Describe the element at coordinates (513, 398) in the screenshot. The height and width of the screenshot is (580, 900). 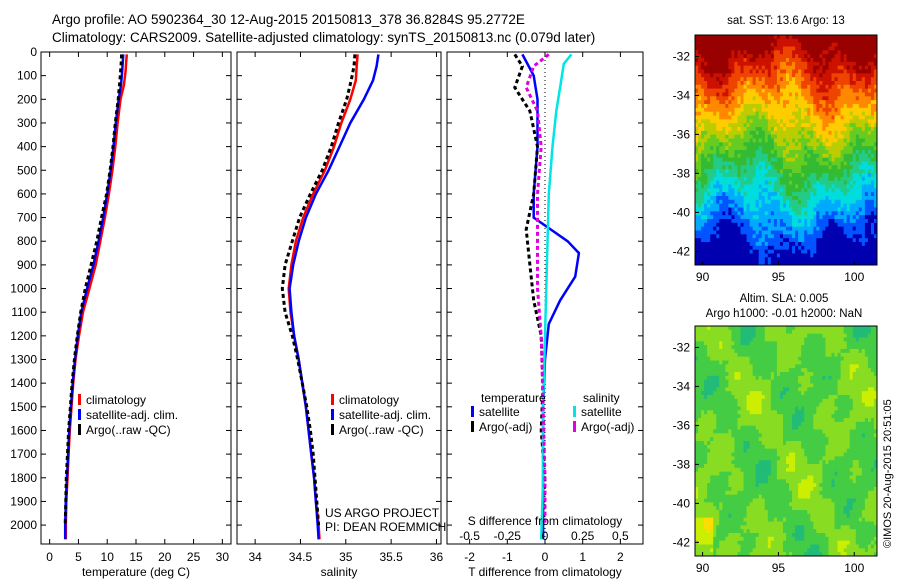
I see `legend-title-temperature: temperature` at that location.